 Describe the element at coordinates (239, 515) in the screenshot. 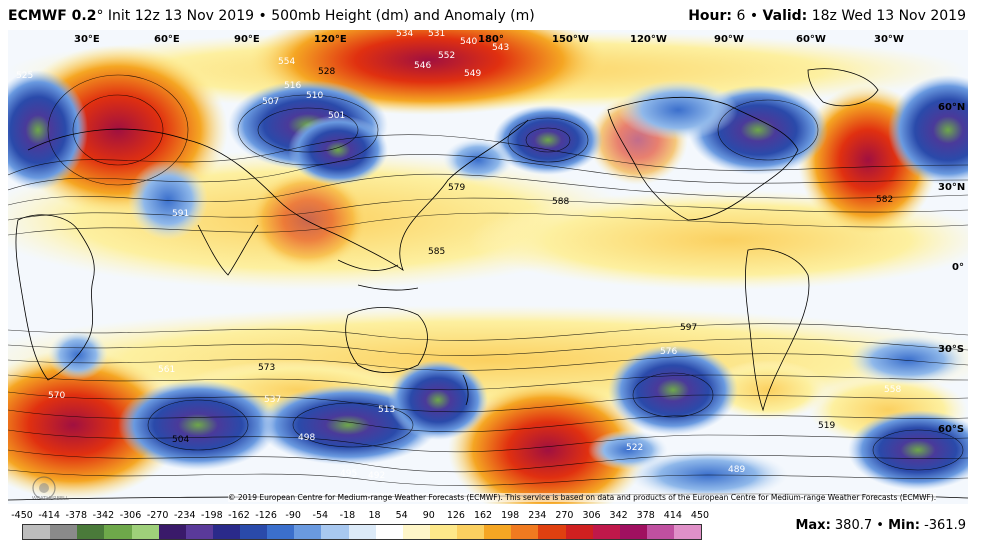

I see `colorbar-tick-label: -162` at that location.